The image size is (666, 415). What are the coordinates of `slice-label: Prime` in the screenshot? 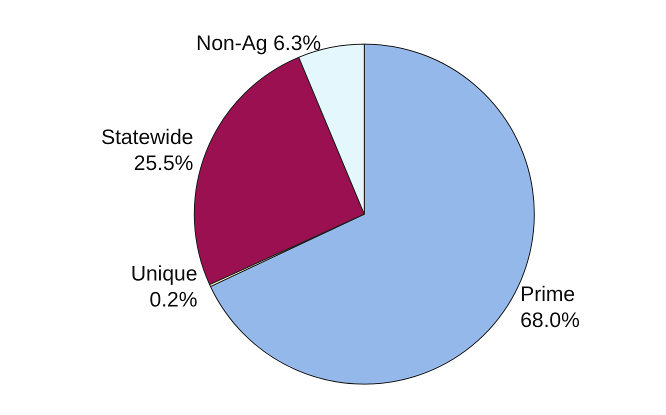 It's located at (548, 294).